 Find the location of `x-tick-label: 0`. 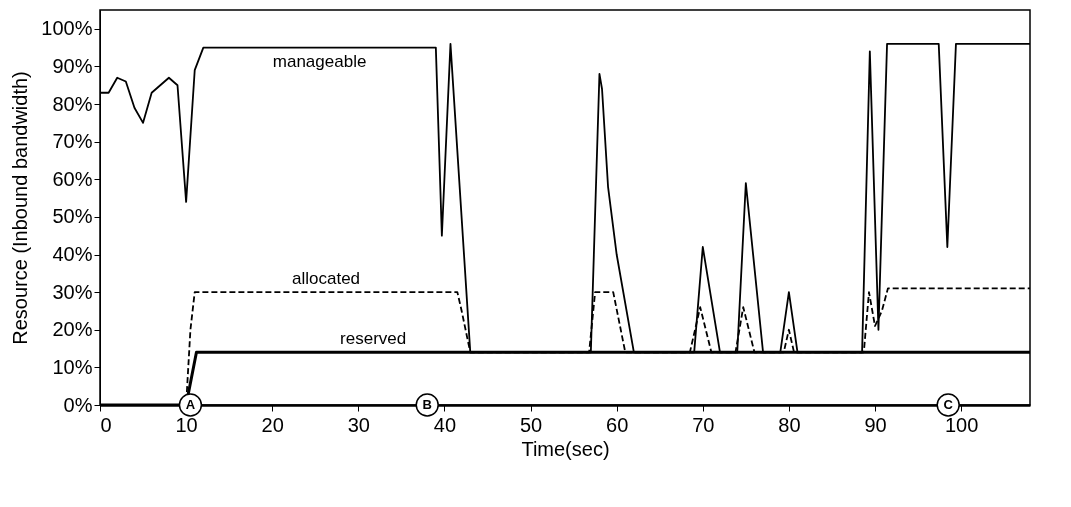

x-tick-label: 0 is located at coordinates (106, 424).